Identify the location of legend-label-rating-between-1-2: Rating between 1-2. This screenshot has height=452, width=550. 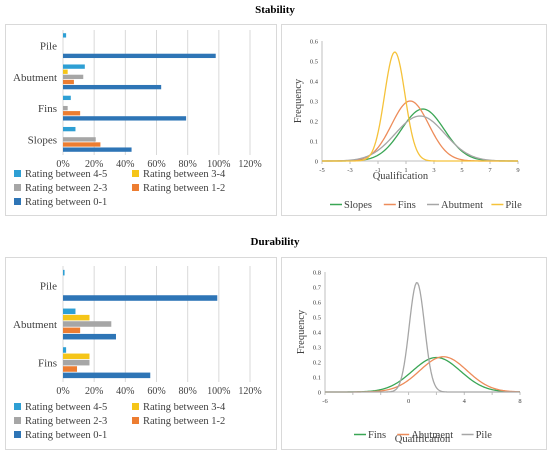
(184, 188).